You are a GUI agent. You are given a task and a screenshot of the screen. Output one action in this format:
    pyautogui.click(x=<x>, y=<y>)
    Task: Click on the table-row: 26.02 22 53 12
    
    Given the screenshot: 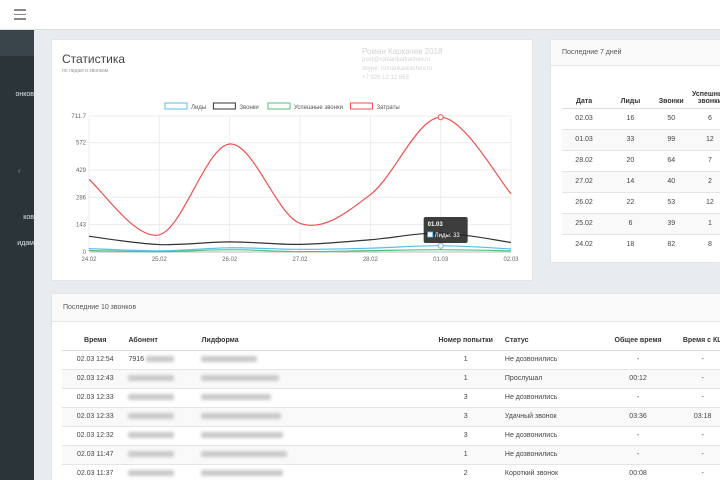 What is the action you would take?
    pyautogui.click(x=641, y=202)
    